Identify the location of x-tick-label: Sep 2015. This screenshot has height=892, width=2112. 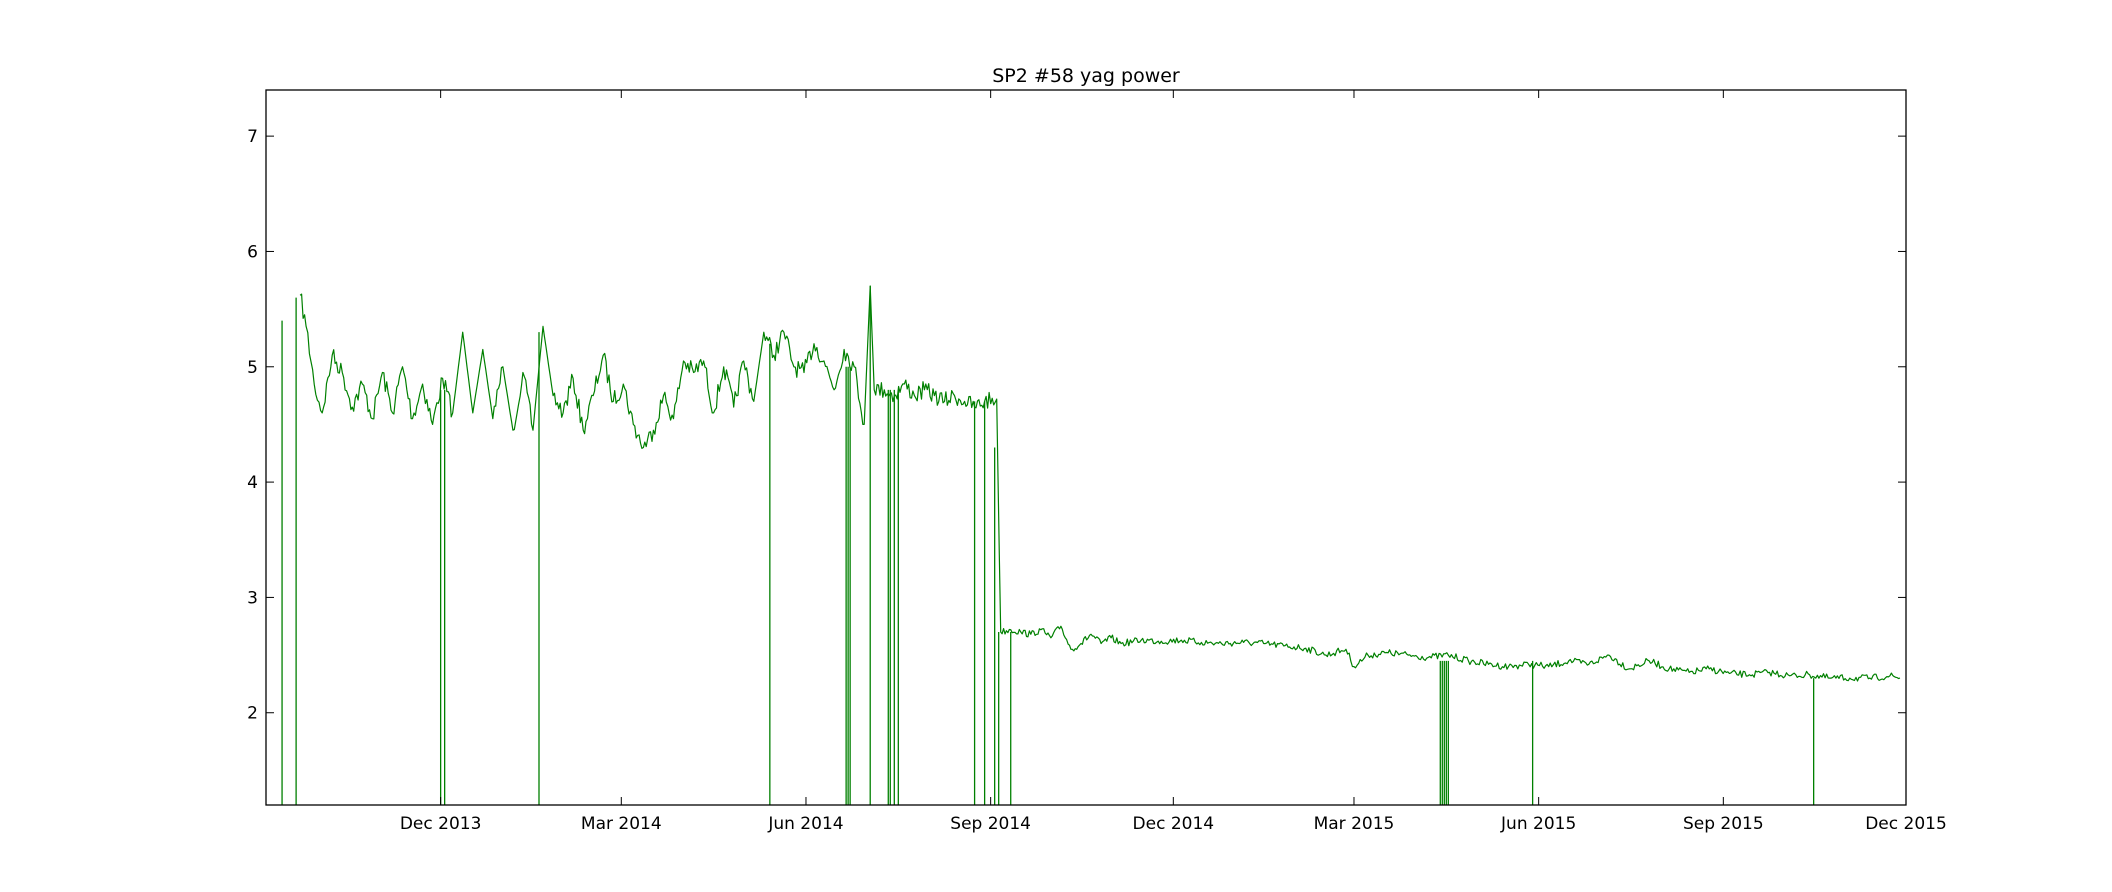
(1723, 824).